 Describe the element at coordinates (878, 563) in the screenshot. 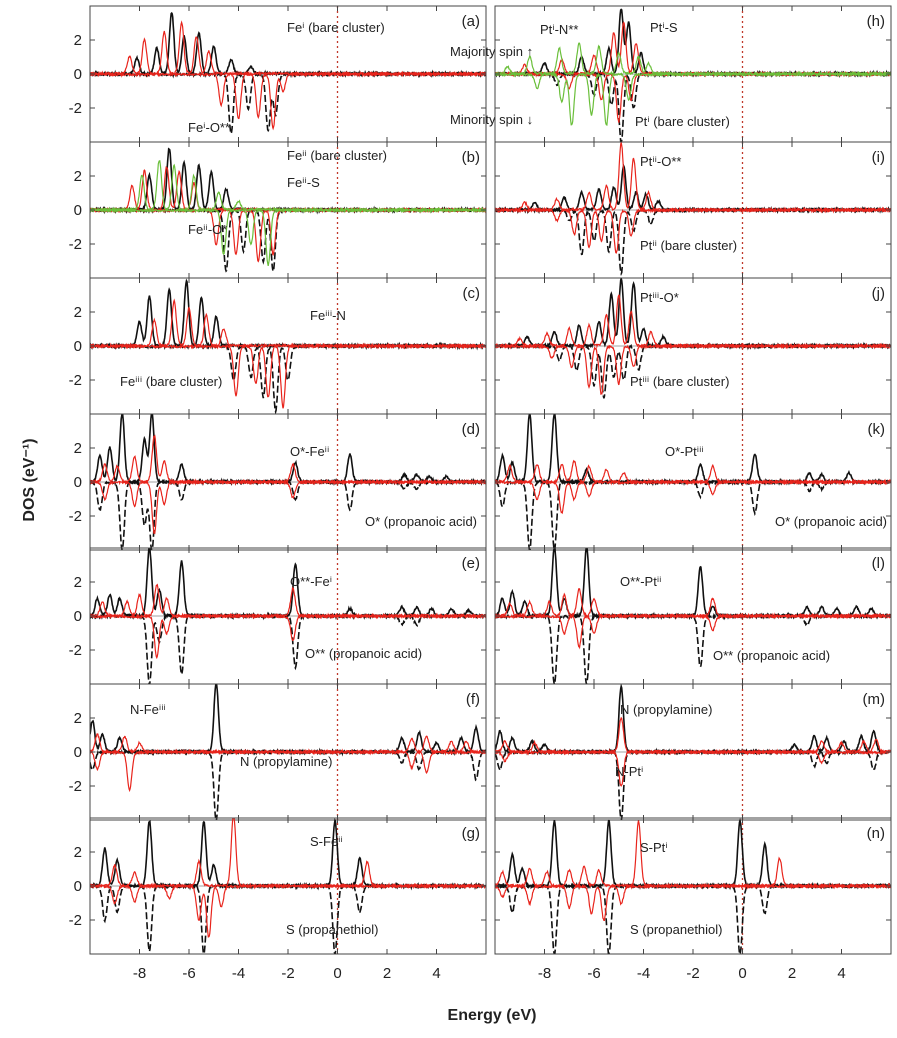

I see `panel-label: (l)` at that location.